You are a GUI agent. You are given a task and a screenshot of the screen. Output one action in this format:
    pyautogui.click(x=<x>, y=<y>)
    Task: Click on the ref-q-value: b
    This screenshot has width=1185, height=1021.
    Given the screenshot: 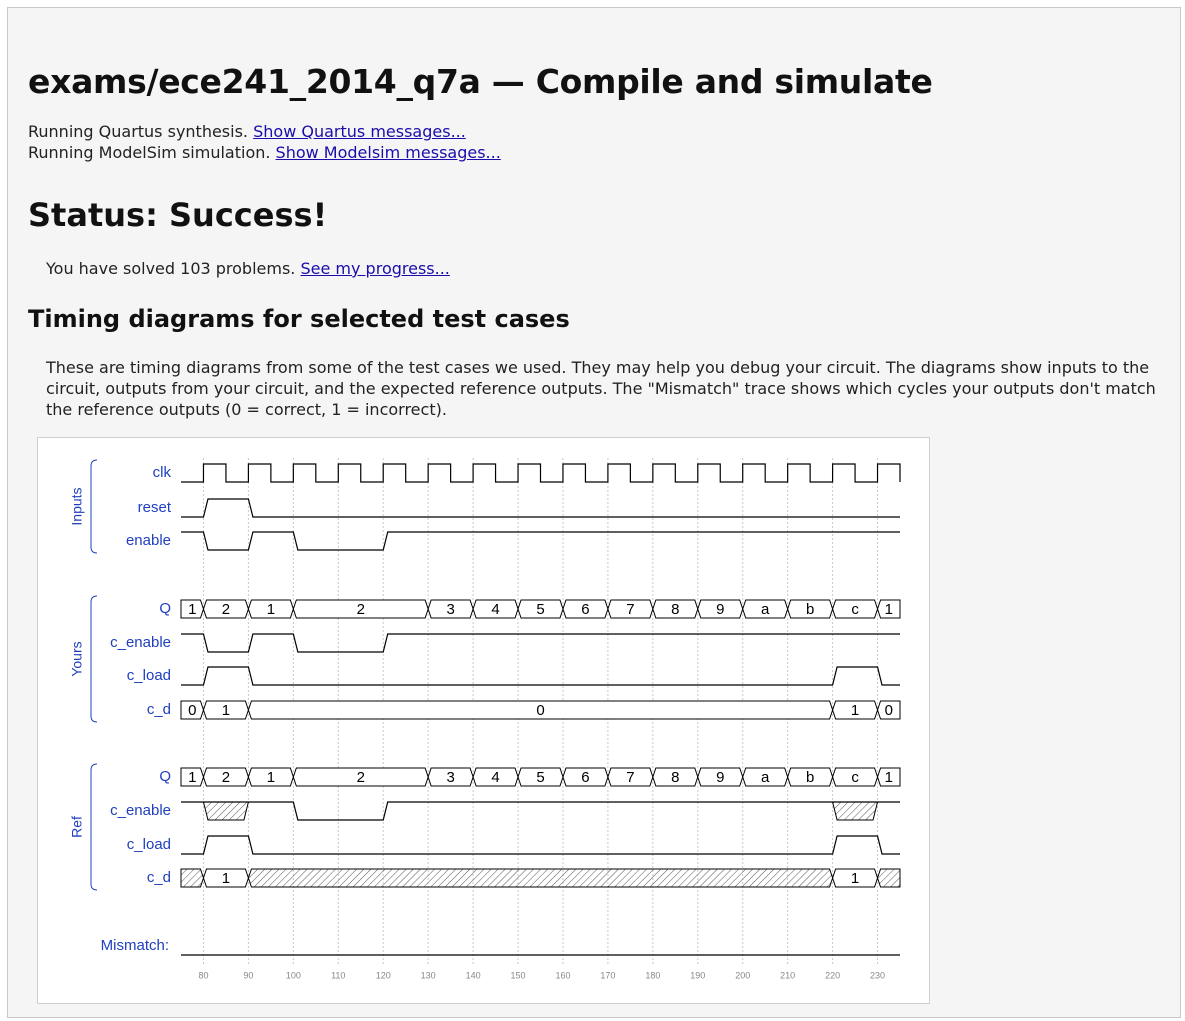 What is the action you would take?
    pyautogui.click(x=810, y=777)
    